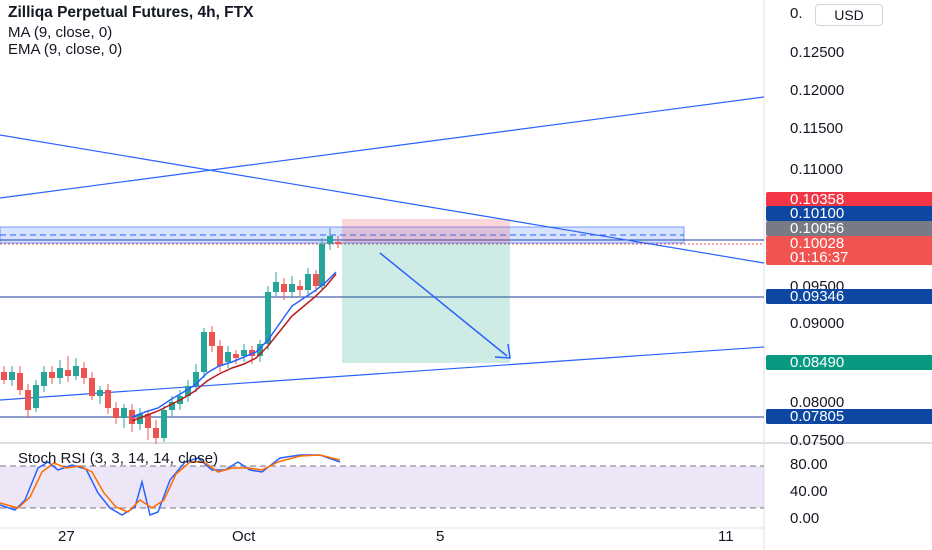 This screenshot has height=550, width=932. Describe the element at coordinates (817, 52) in the screenshot. I see `price-tick: 0.12500` at that location.